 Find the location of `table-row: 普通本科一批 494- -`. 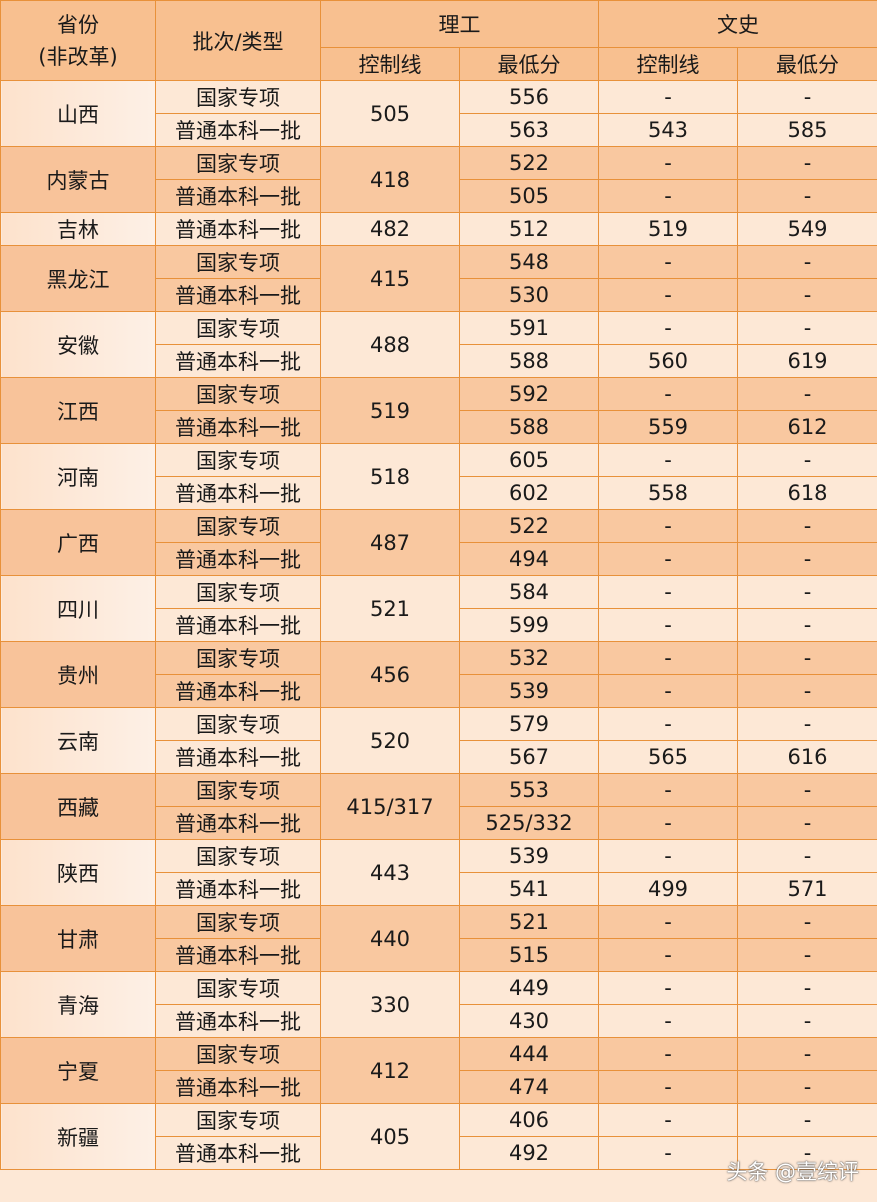

table-row: 普通本科一批 494- - is located at coordinates (439, 559).